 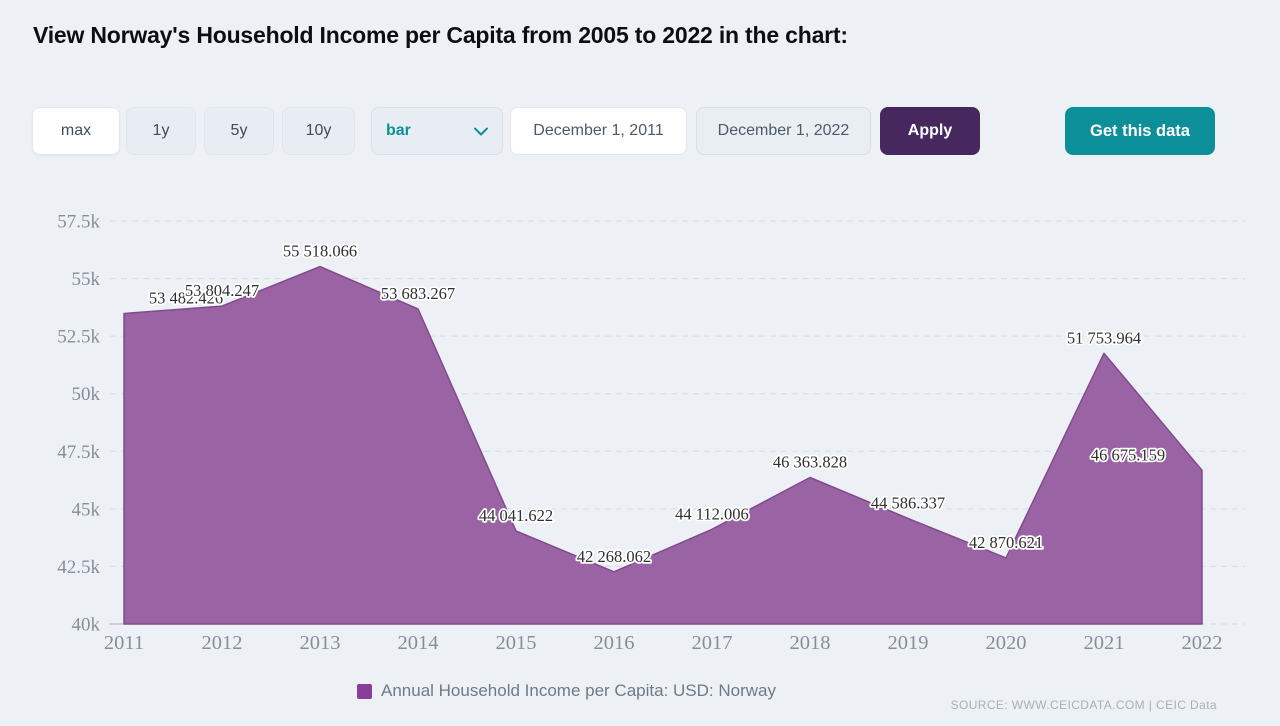 What do you see at coordinates (1140, 131) in the screenshot?
I see `get-this-data-button: Get this data` at bounding box center [1140, 131].